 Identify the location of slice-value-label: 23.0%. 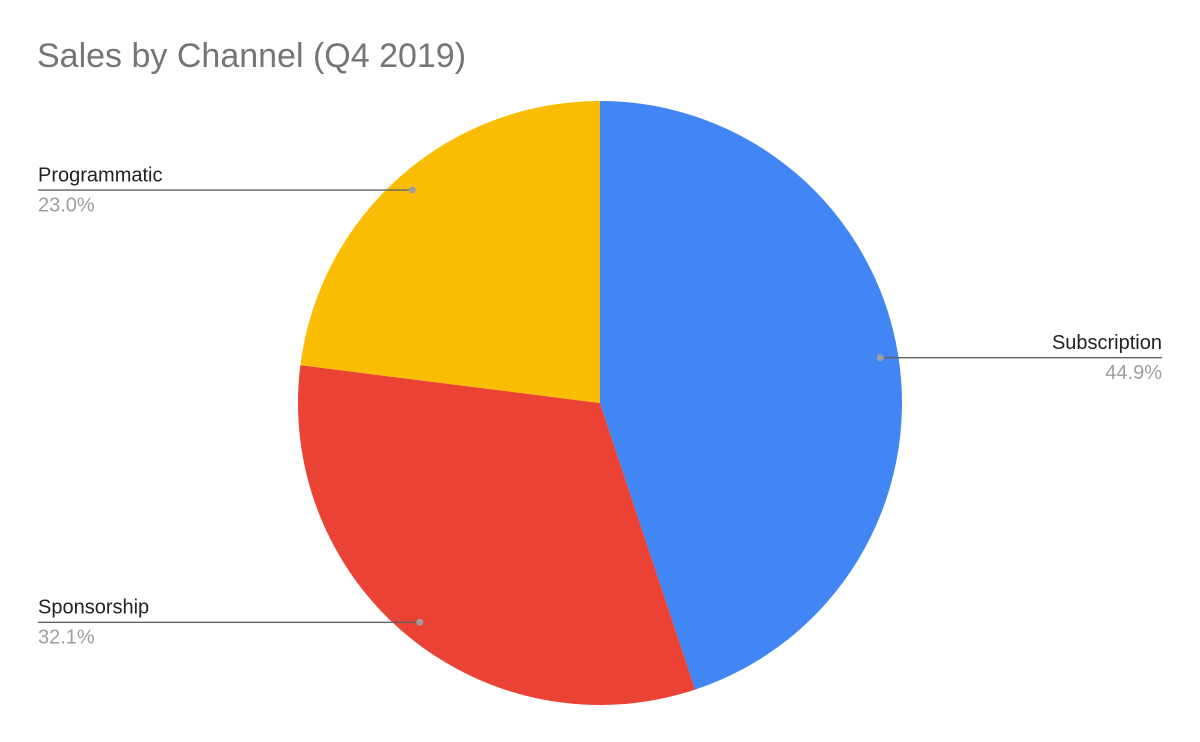
(66, 205).